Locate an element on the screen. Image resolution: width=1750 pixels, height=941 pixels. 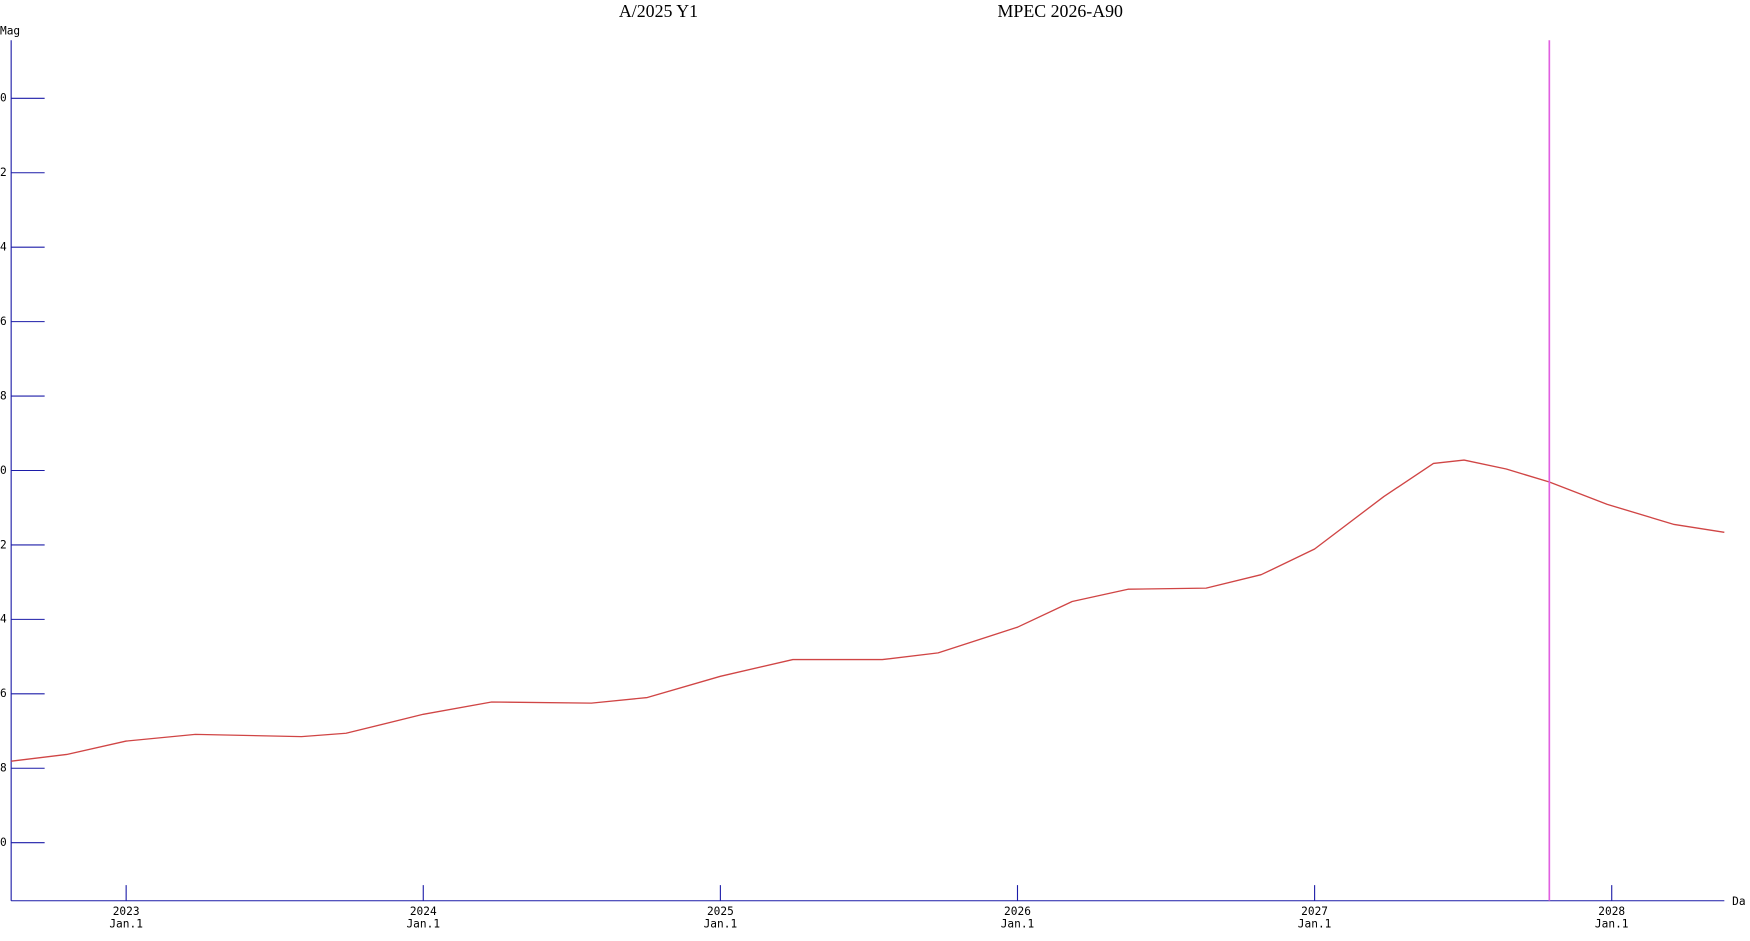
chart-subtitle: MPEC 2026-A90 is located at coordinates (1060, 11).